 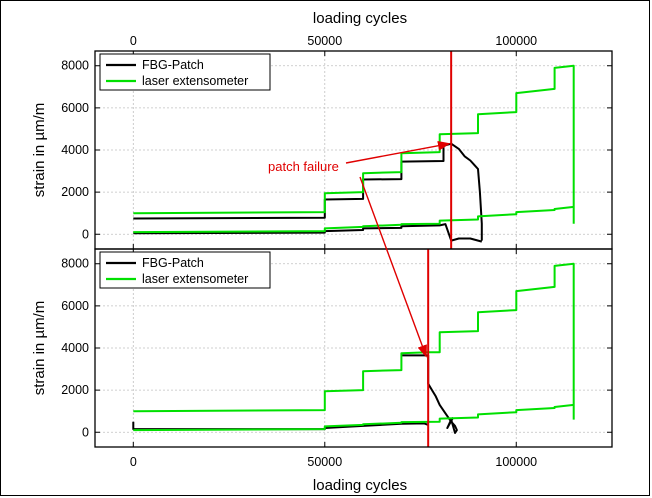 I want to click on series-line-fbg, so click(x=308, y=233).